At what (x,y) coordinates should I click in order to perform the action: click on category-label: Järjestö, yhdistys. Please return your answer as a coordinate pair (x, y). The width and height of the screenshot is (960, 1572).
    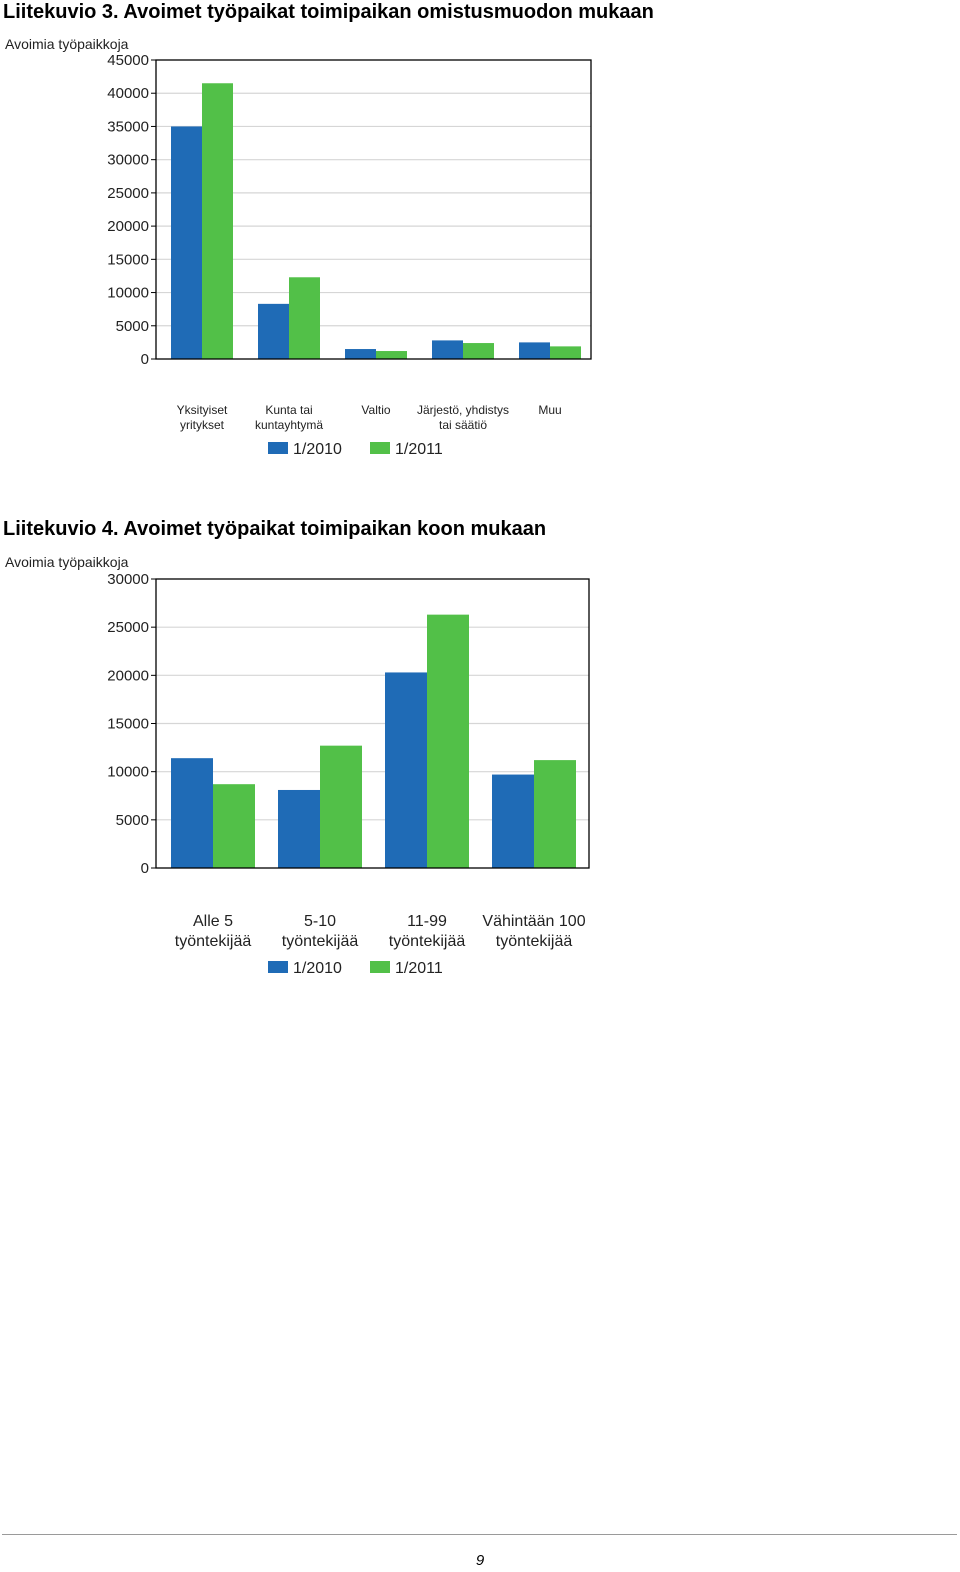
    Looking at the image, I should click on (463, 410).